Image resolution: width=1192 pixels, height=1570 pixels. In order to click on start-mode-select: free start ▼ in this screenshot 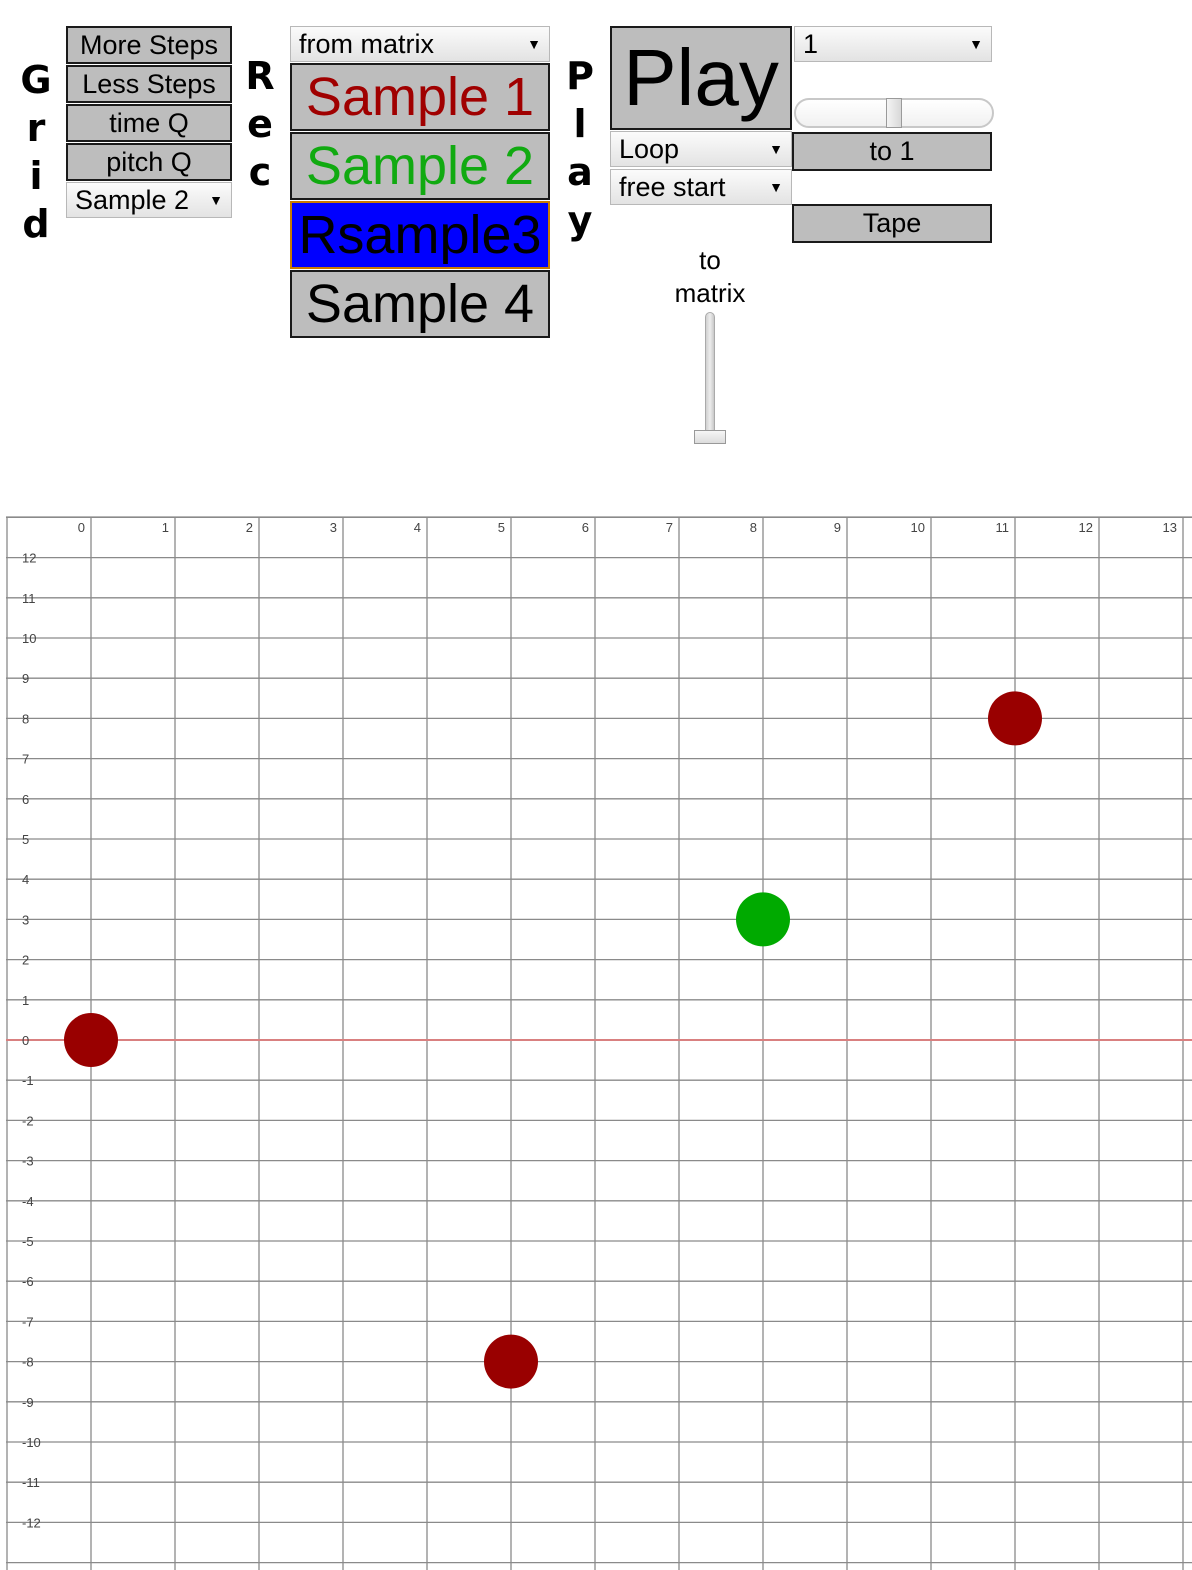, I will do `click(701, 187)`.